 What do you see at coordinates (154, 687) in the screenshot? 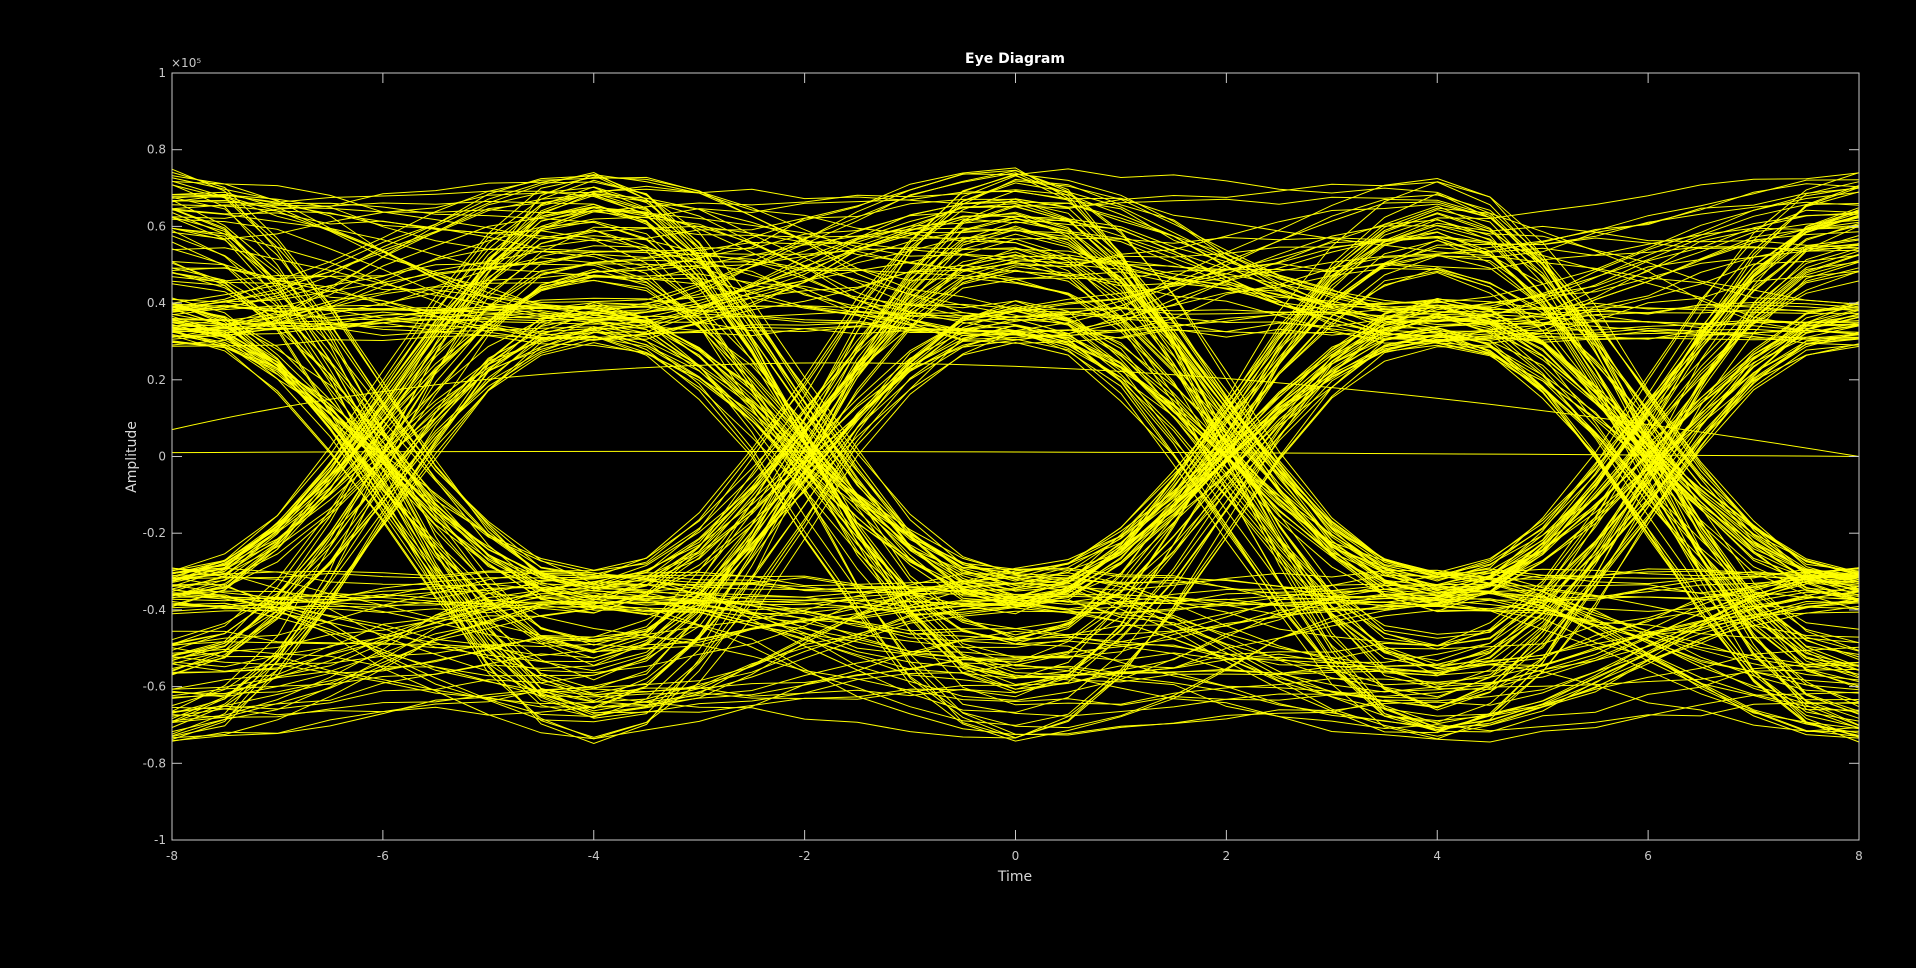
I see `y-tick-label: -0.6` at bounding box center [154, 687].